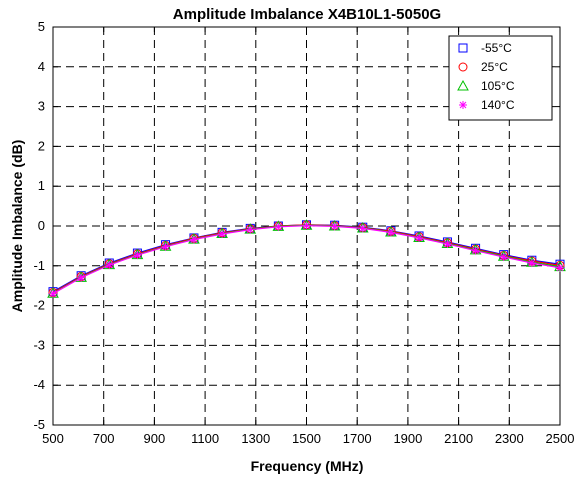 The image size is (579, 480). I want to click on x-tick-label: 1700, so click(357, 438).